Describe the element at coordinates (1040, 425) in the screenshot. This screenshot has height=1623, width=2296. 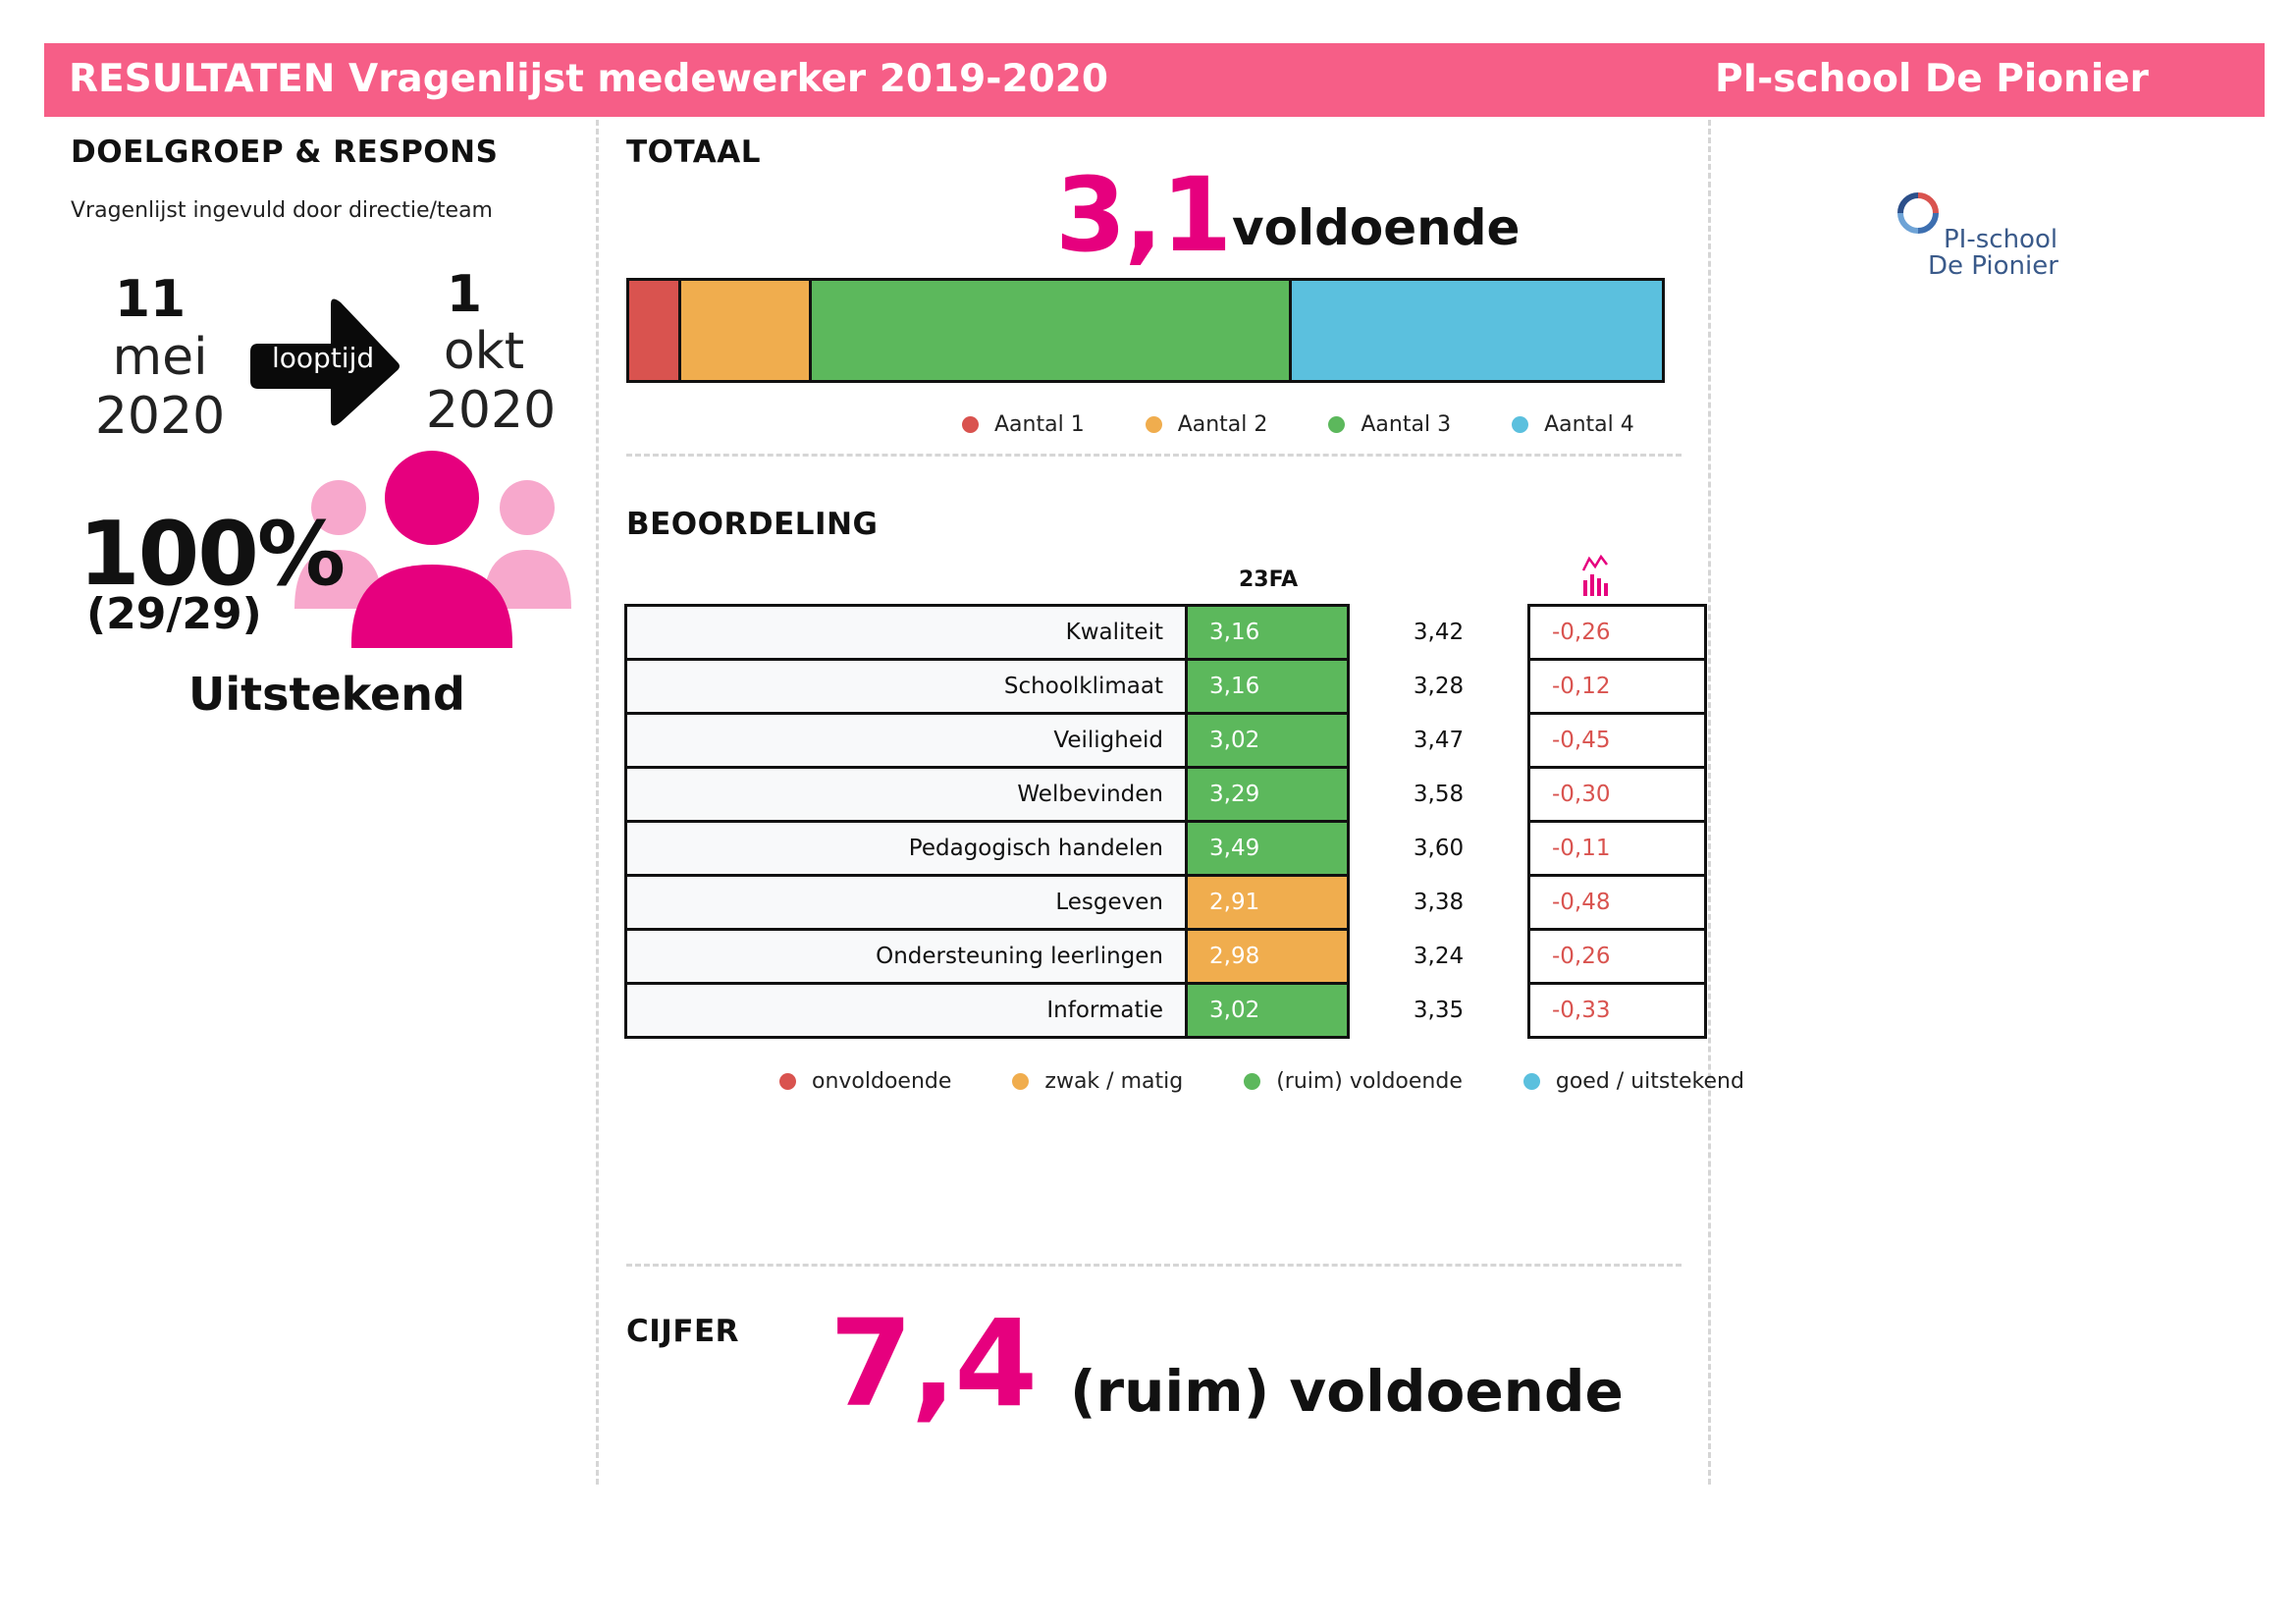
I see `totaal-legend-label: Aantal 1` at that location.